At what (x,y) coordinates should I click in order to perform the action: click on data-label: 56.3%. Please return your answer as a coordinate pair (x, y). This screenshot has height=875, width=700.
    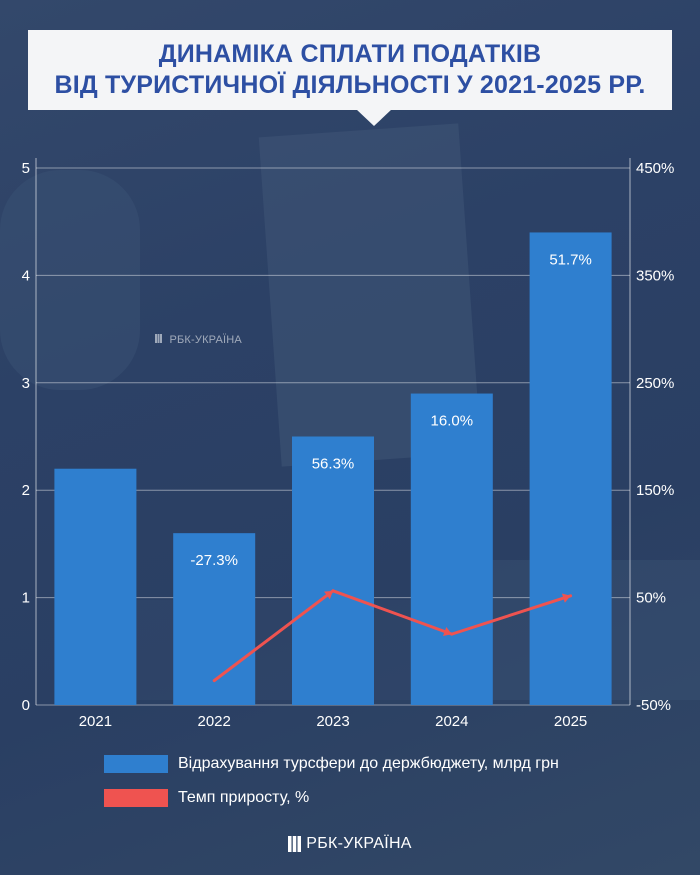
    Looking at the image, I should click on (333, 464).